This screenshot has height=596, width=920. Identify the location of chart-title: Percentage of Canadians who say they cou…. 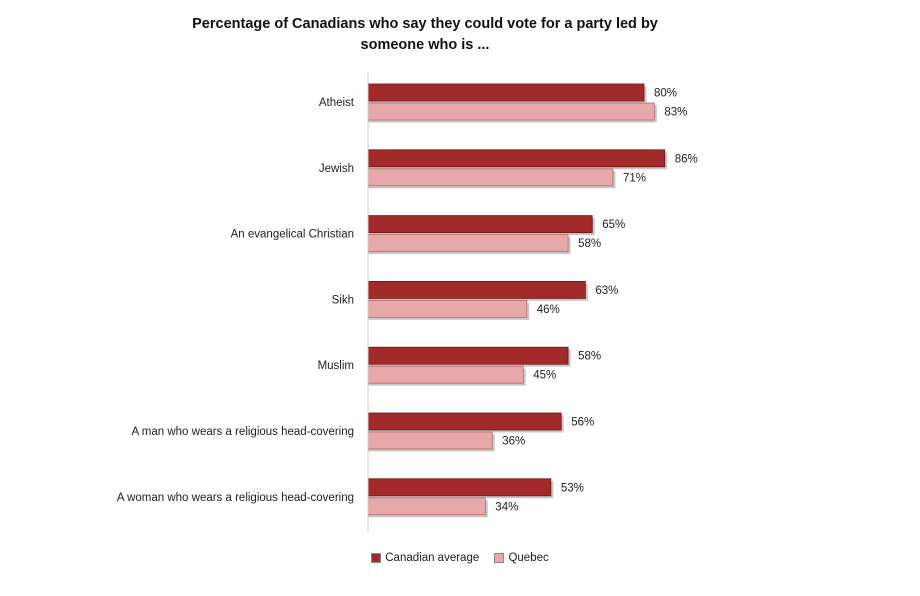
(425, 35).